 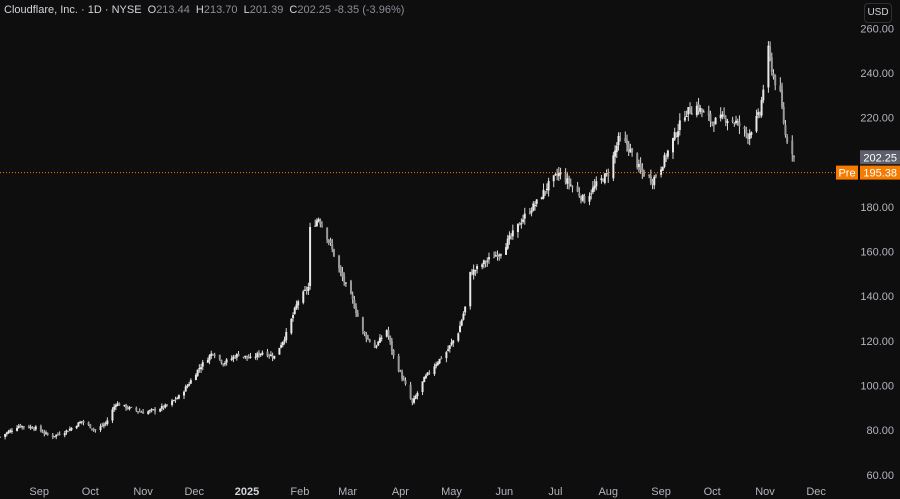 What do you see at coordinates (877, 74) in the screenshot?
I see `price-tick-label: 240.00` at bounding box center [877, 74].